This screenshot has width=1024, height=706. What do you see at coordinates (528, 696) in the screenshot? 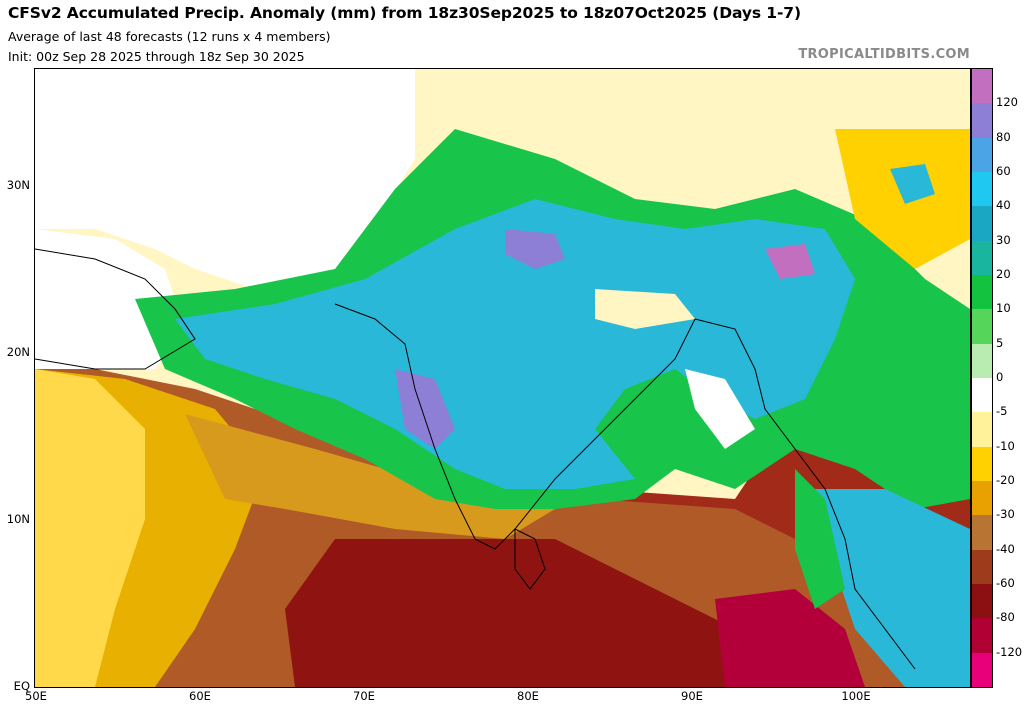
I see `lon-label-80e: 80E` at bounding box center [528, 696].